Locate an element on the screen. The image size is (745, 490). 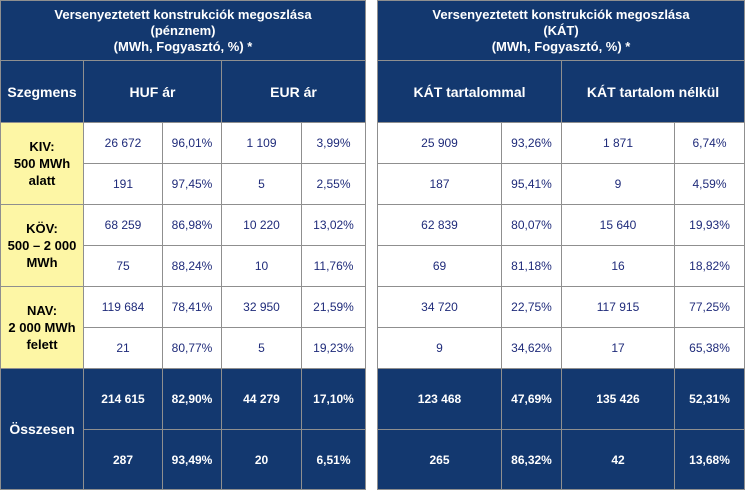
table-cell: 25 909 is located at coordinates (439, 143).